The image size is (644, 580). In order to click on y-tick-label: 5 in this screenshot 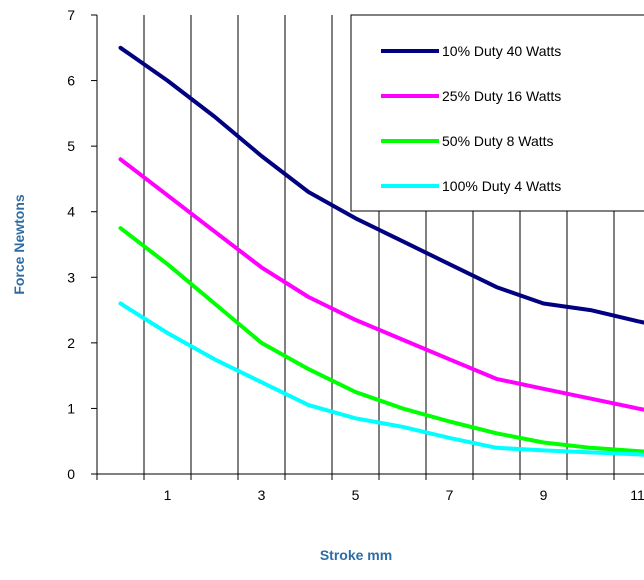, I will do `click(71, 146)`.